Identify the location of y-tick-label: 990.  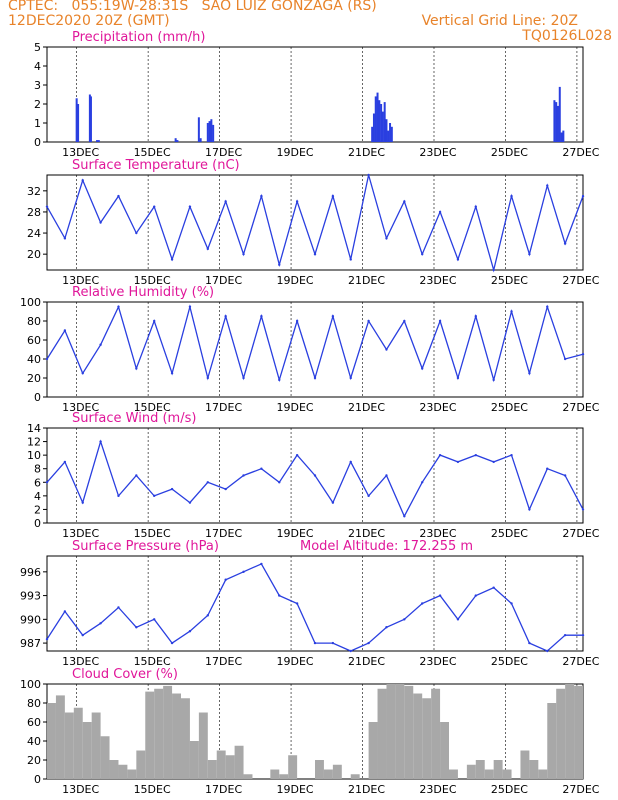
(30, 619).